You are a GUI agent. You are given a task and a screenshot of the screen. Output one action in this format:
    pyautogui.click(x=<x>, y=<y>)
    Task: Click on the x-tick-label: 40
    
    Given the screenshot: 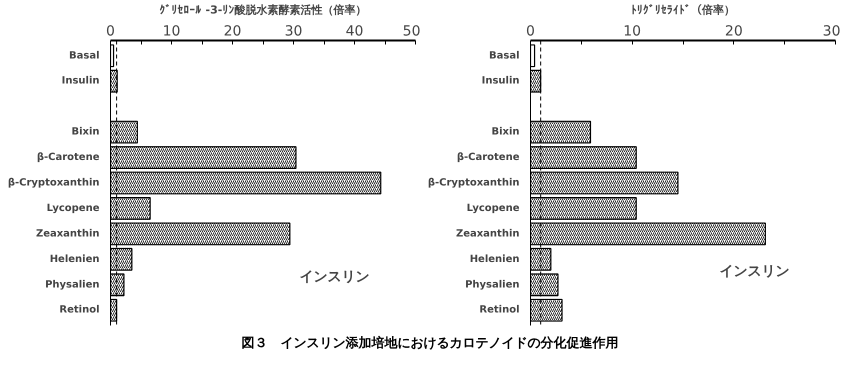 What is the action you would take?
    pyautogui.click(x=355, y=32)
    